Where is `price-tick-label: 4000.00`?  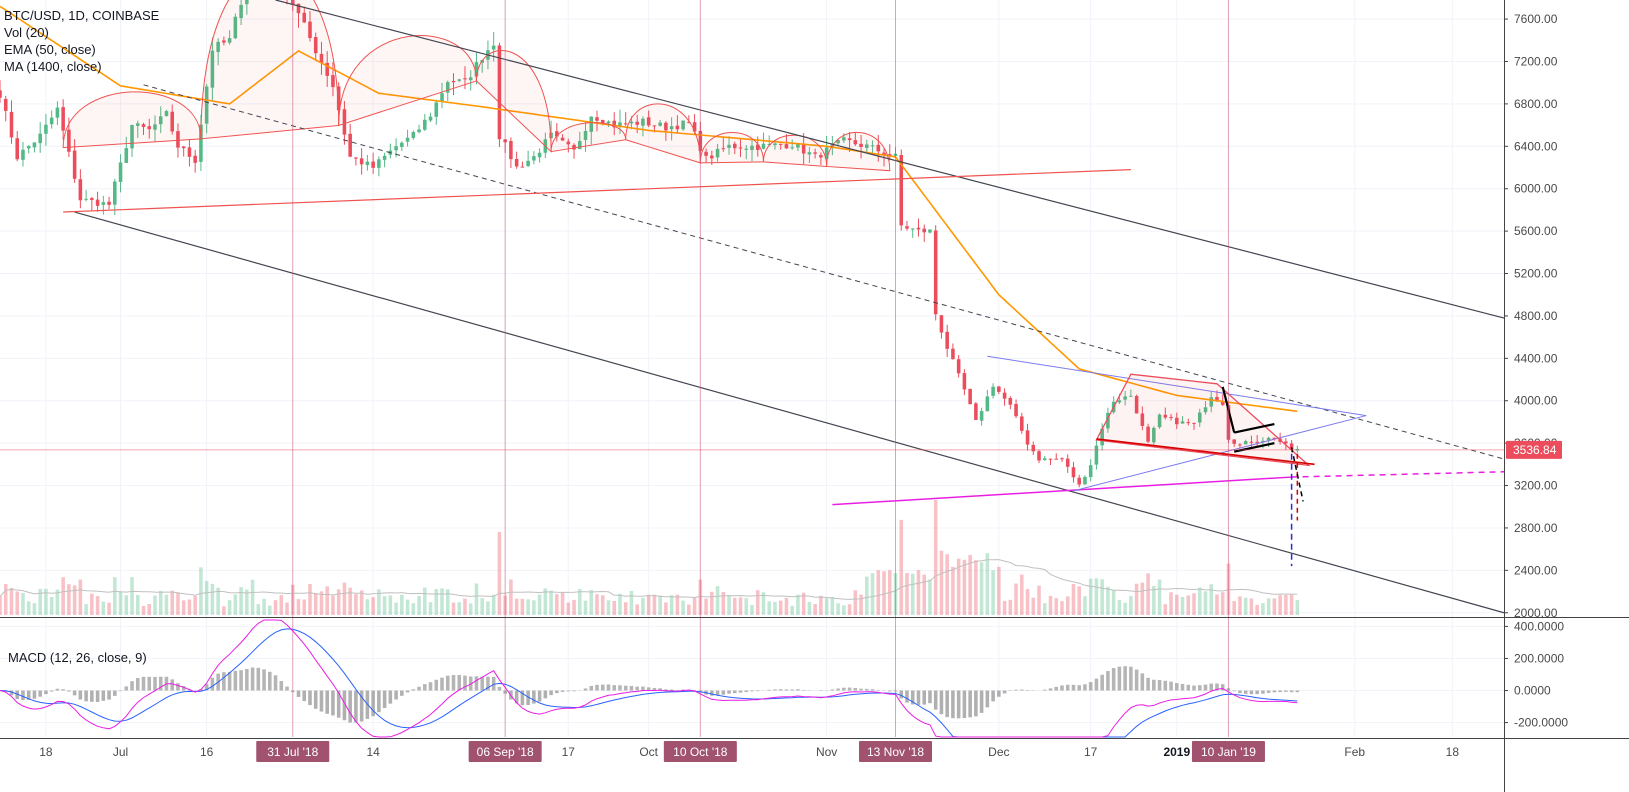 price-tick-label: 4000.00 is located at coordinates (1536, 401).